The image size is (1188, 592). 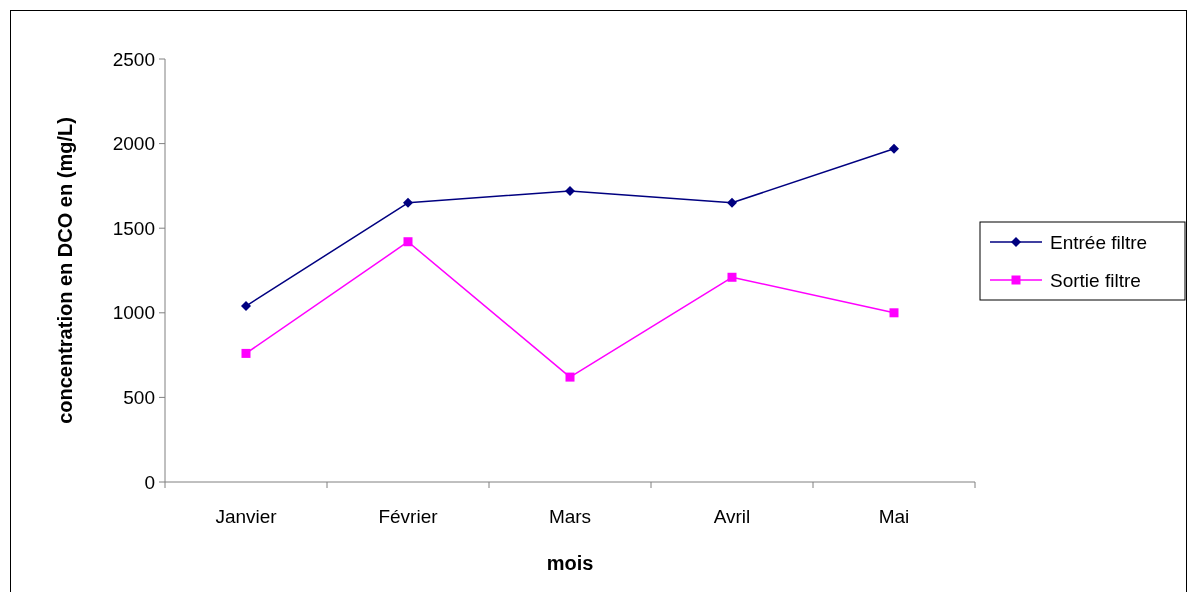 I want to click on x-tick-label: Mai, so click(x=894, y=516).